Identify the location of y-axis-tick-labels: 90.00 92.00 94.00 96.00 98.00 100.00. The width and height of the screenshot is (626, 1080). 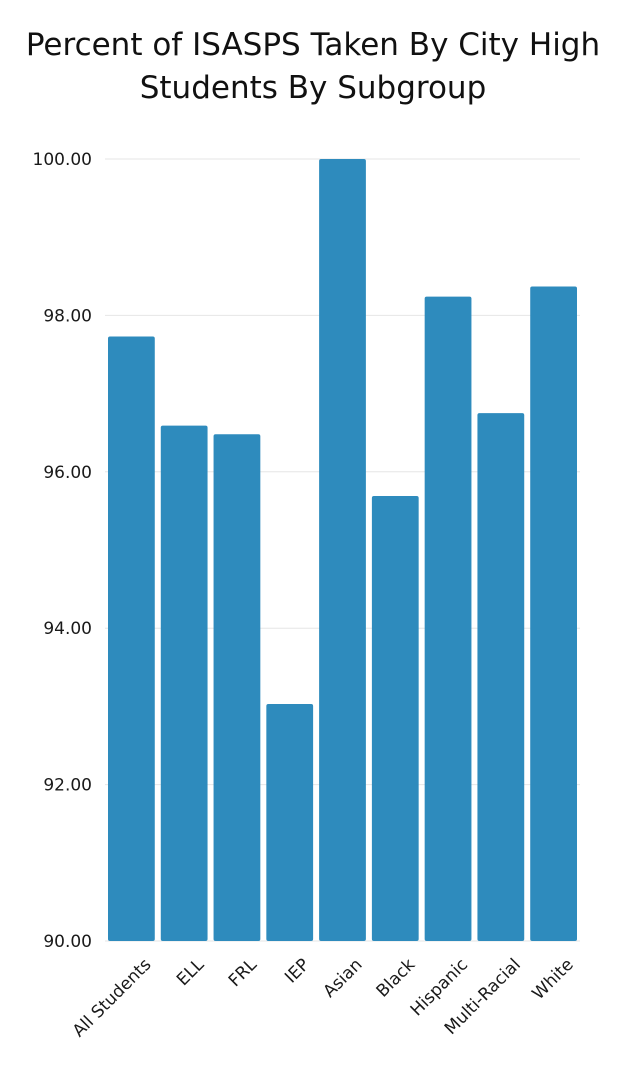
(62, 551).